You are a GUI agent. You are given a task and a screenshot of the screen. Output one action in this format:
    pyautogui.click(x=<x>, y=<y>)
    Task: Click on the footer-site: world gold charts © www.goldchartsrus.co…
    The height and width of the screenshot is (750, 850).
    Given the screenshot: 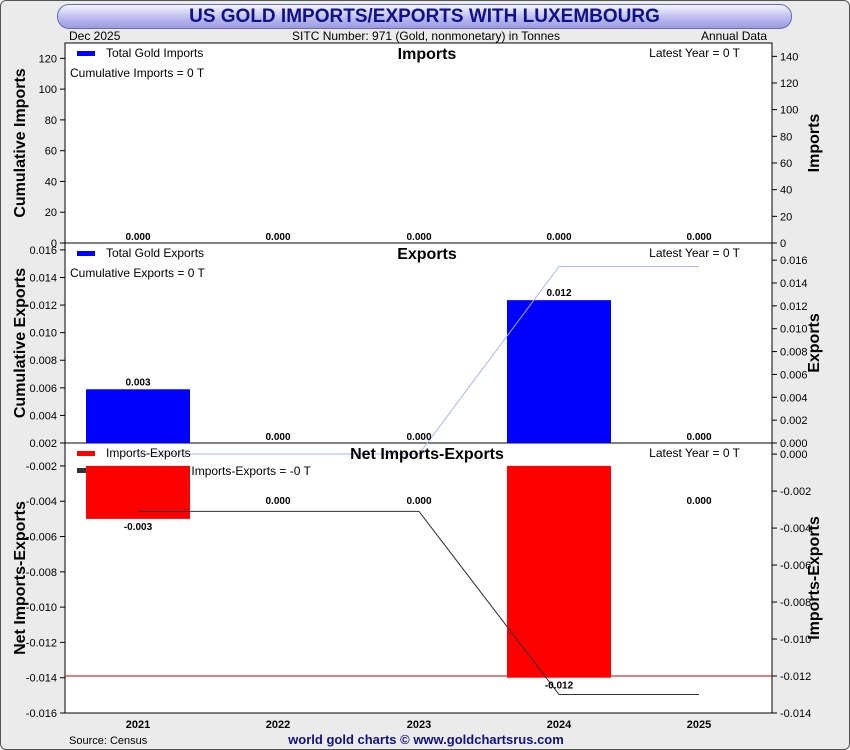 What is the action you would take?
    pyautogui.click(x=426, y=739)
    